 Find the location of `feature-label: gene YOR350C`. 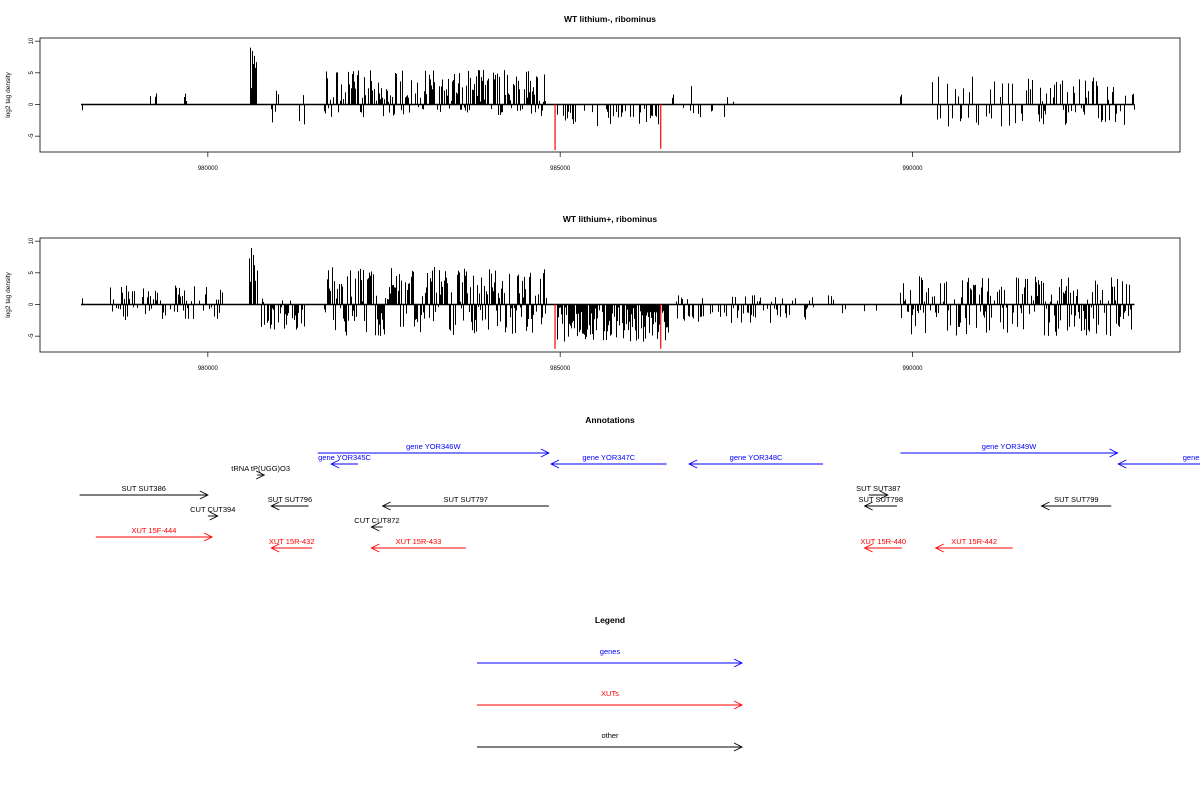

feature-label: gene YOR350C is located at coordinates (1191, 457).